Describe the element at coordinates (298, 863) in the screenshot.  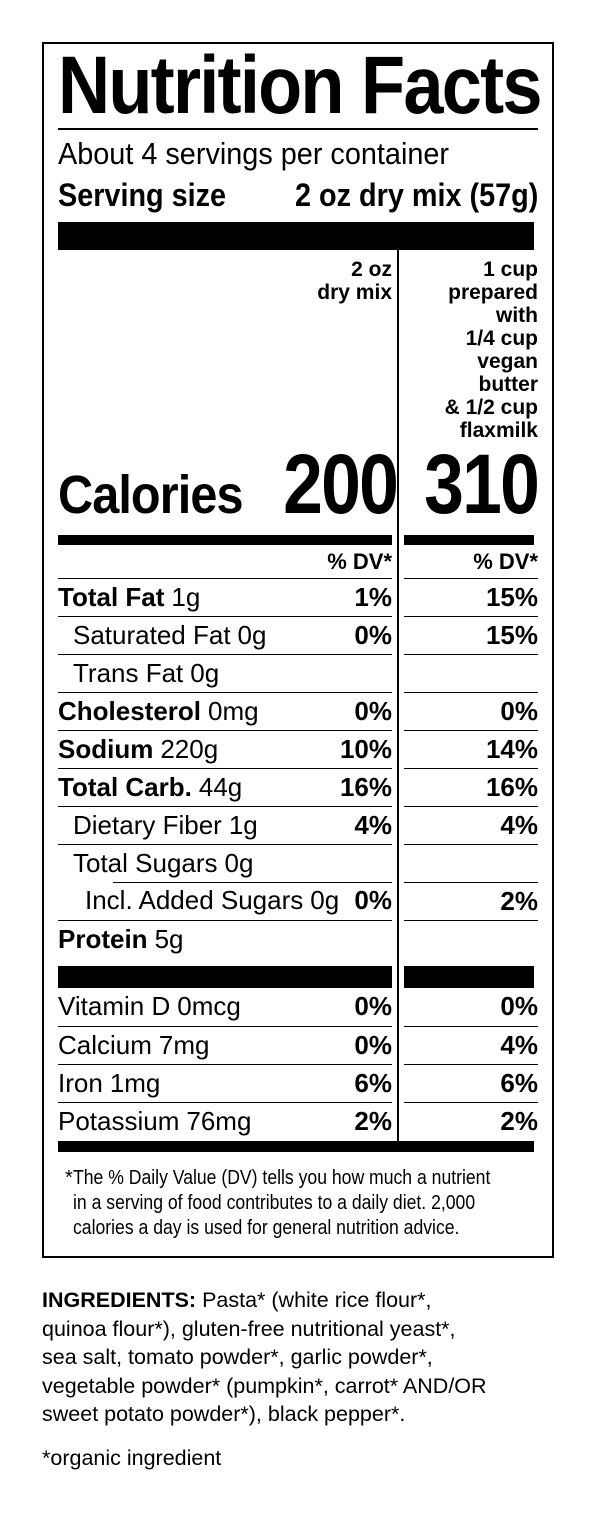
I see `nutrient-row-total-sugars: Total Sugars 0g` at that location.